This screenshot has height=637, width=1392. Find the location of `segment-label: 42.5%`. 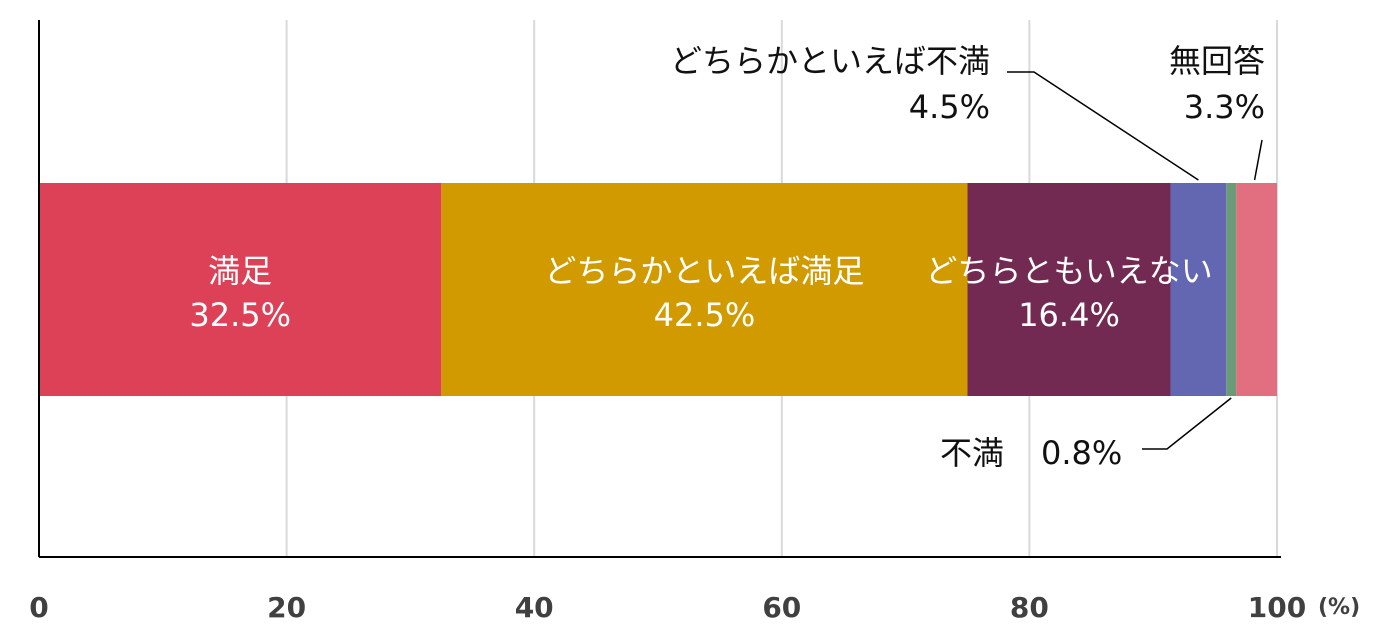

segment-label: 42.5% is located at coordinates (705, 315).